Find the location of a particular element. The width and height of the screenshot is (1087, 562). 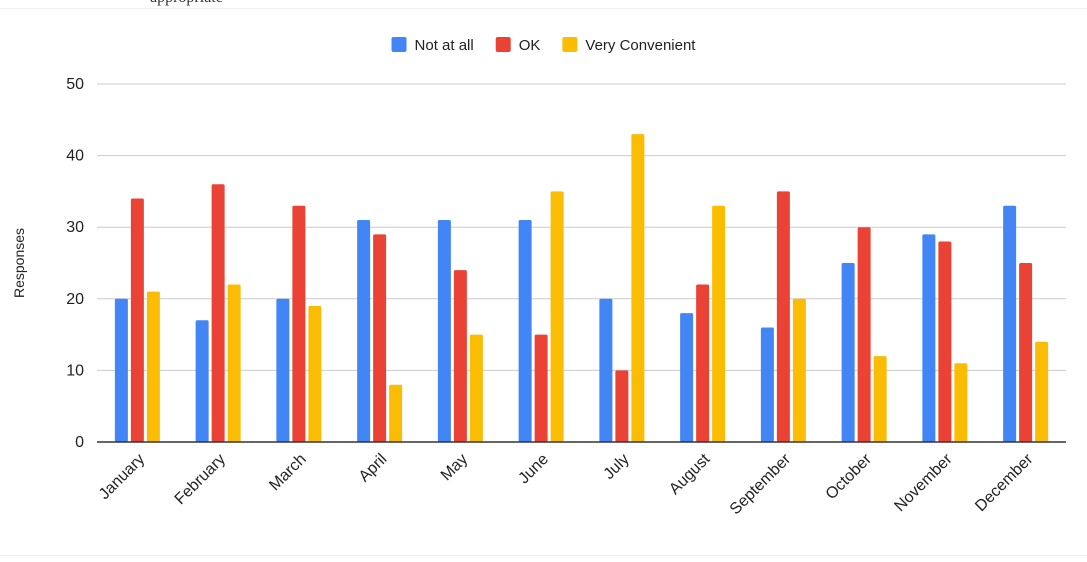

header-fragment: appropriate is located at coordinates (186, 3).